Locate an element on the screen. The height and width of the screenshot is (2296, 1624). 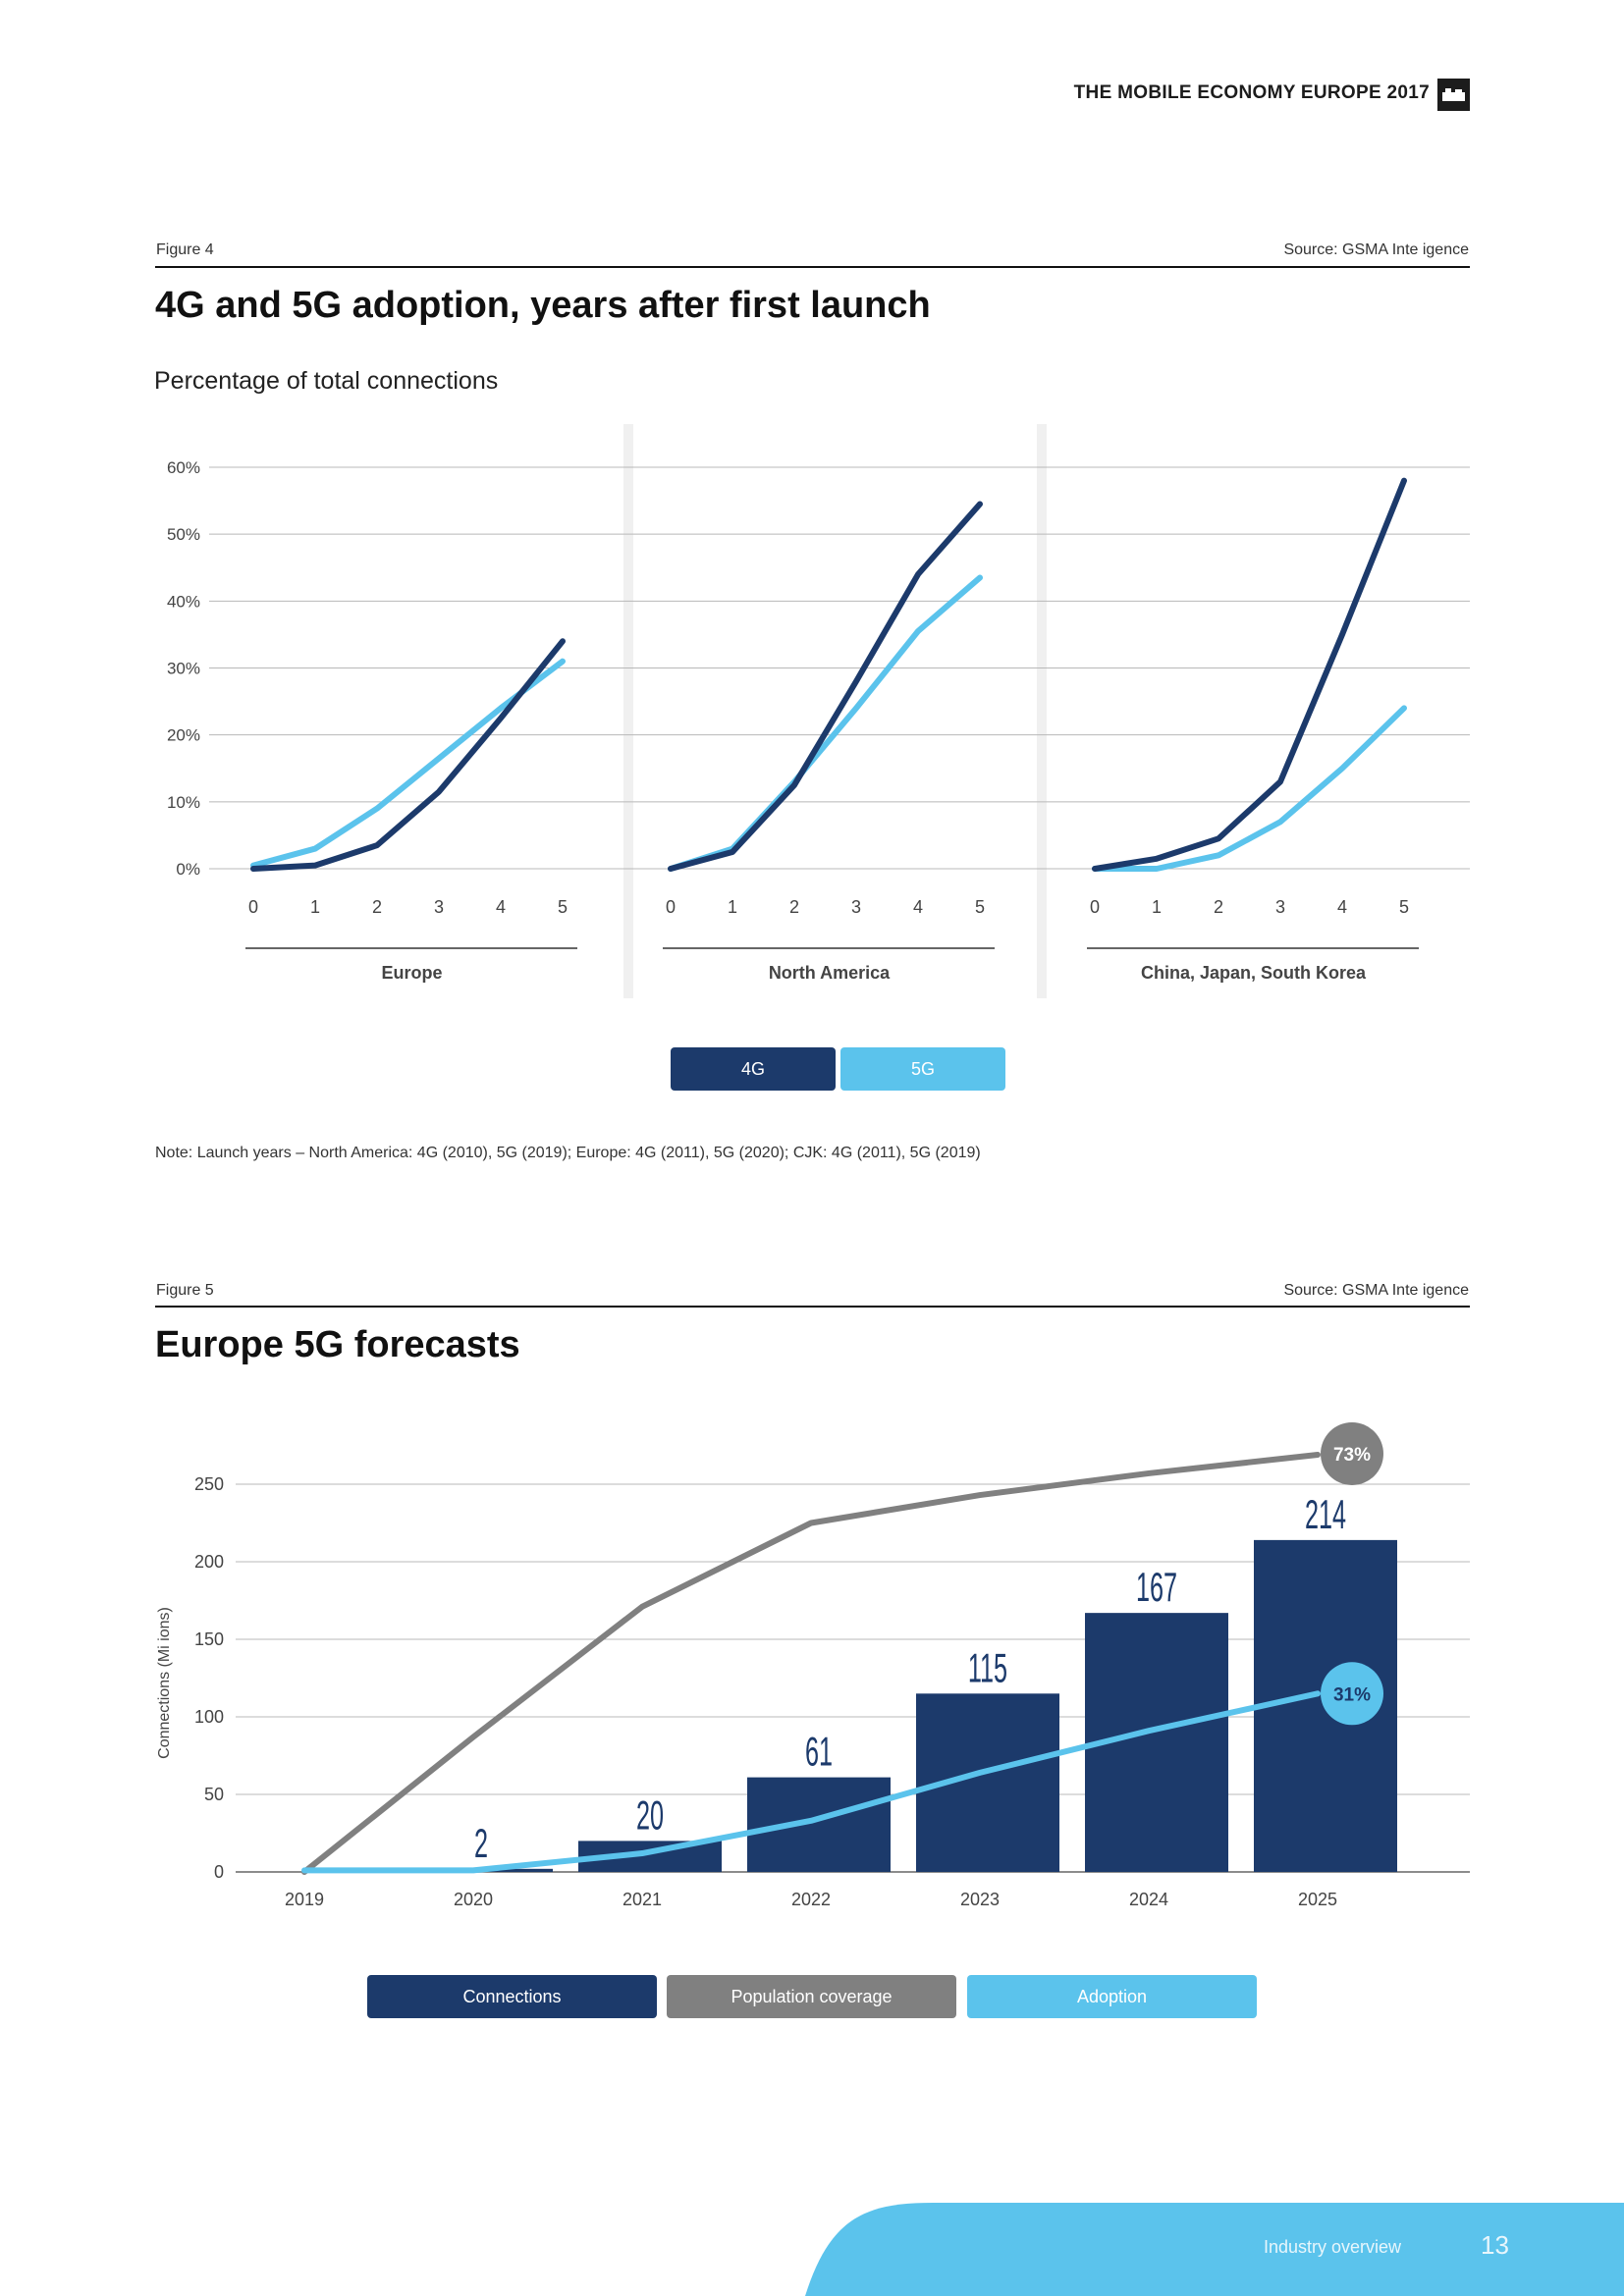
y-tick-label: 60% is located at coordinates (183, 467).